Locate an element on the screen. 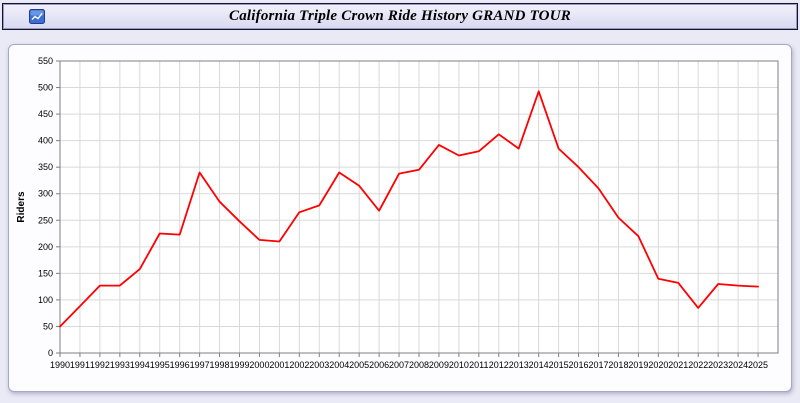 The image size is (800, 403). svg-text: 2022 is located at coordinates (698, 365).